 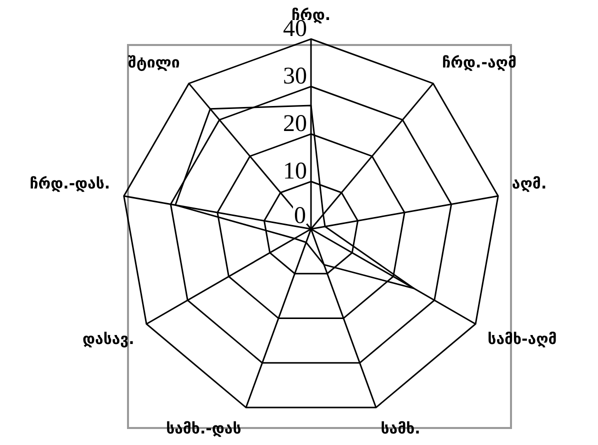 I want to click on spoke-label: სამხ-აღმ, so click(x=522, y=339).